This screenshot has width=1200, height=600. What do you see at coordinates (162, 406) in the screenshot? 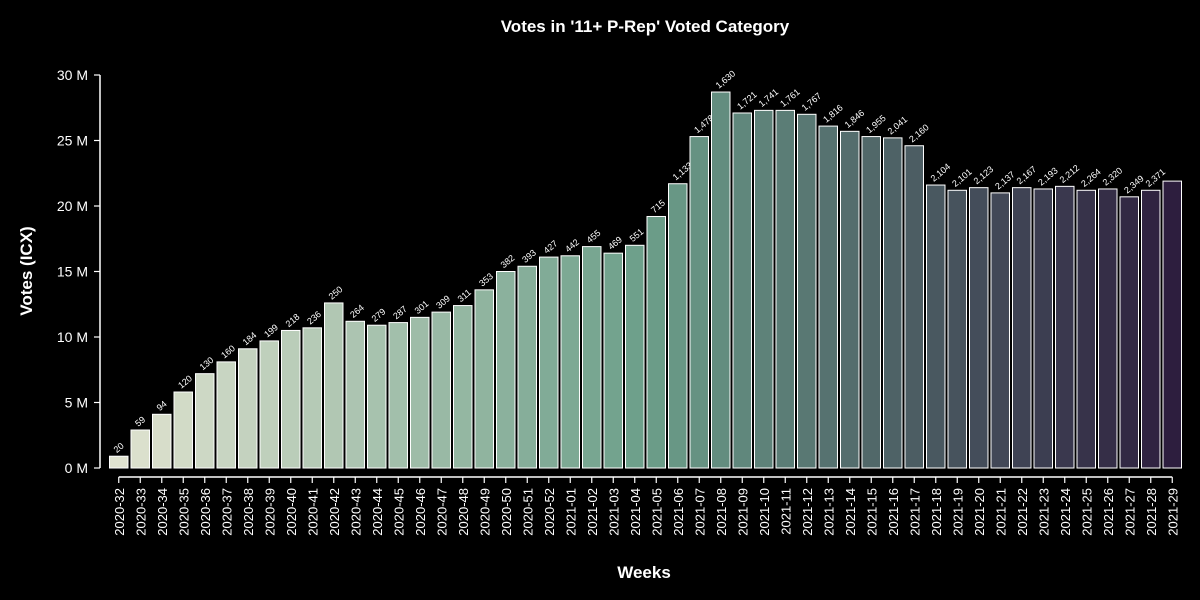
I see `data-label: 94` at bounding box center [162, 406].